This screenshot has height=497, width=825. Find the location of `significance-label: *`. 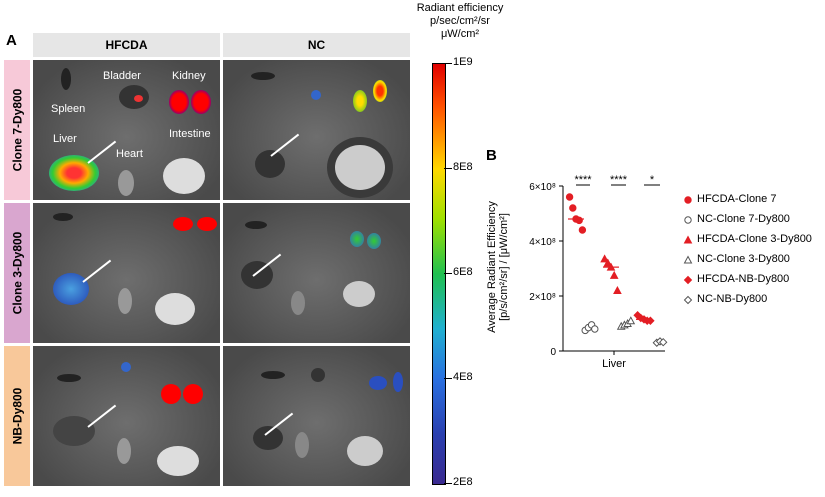

significance-label: * is located at coordinates (652, 180).